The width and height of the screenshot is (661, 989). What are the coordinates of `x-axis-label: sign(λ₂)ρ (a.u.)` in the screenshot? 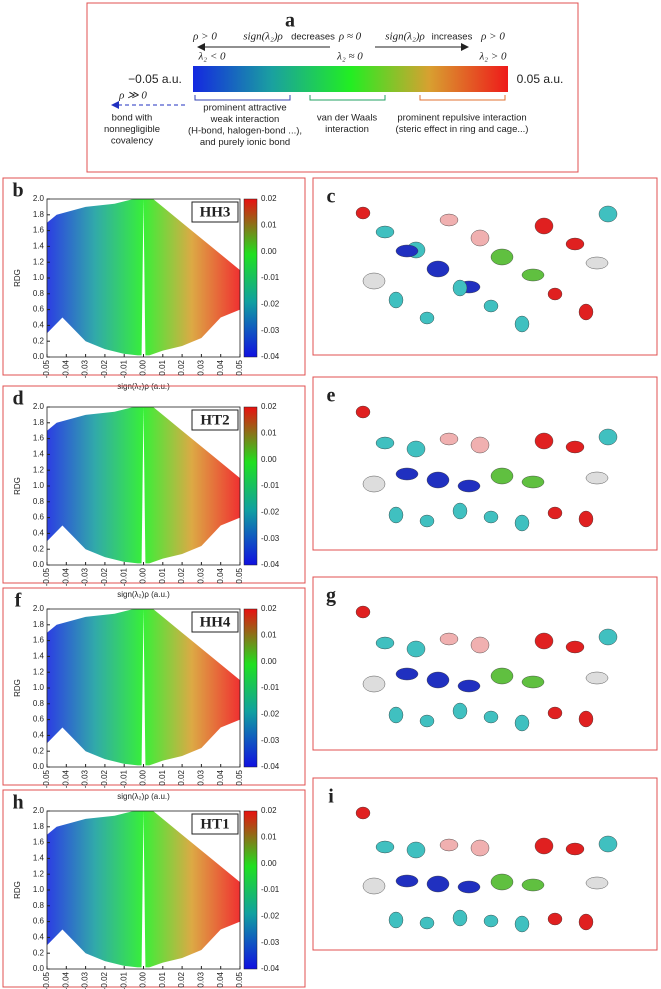 It's located at (143, 594).